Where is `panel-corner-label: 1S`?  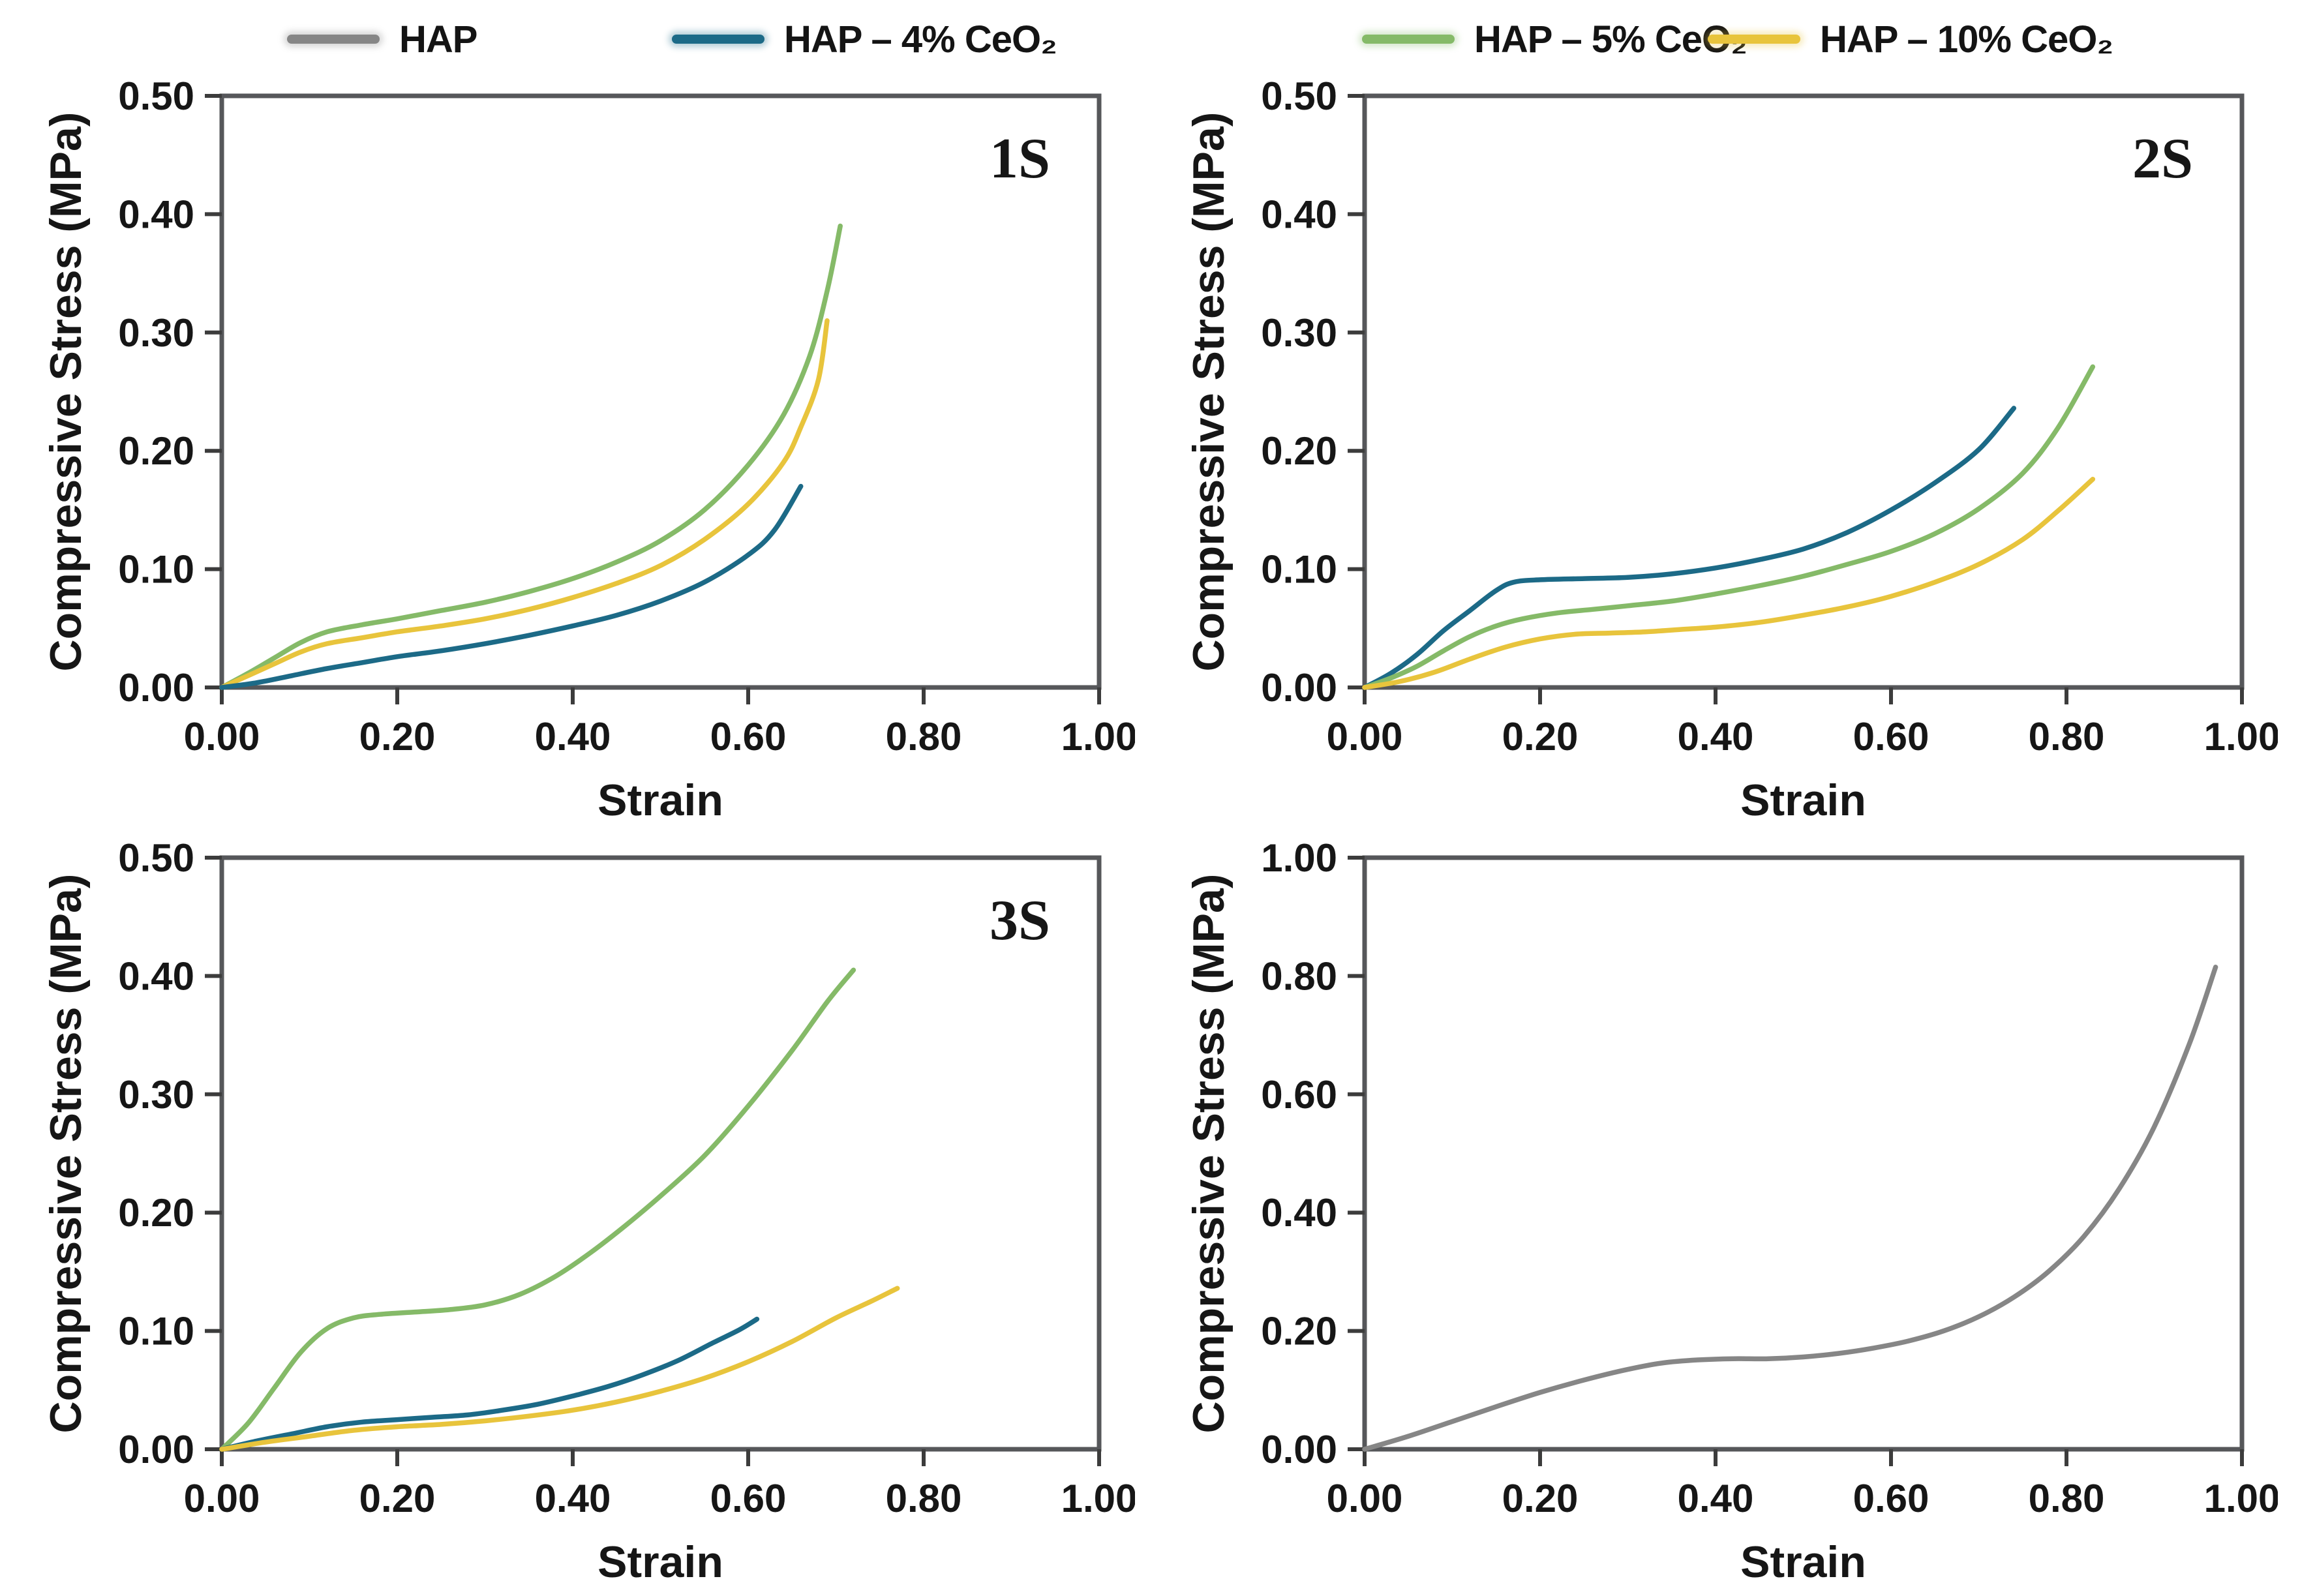 panel-corner-label: 1S is located at coordinates (1020, 158).